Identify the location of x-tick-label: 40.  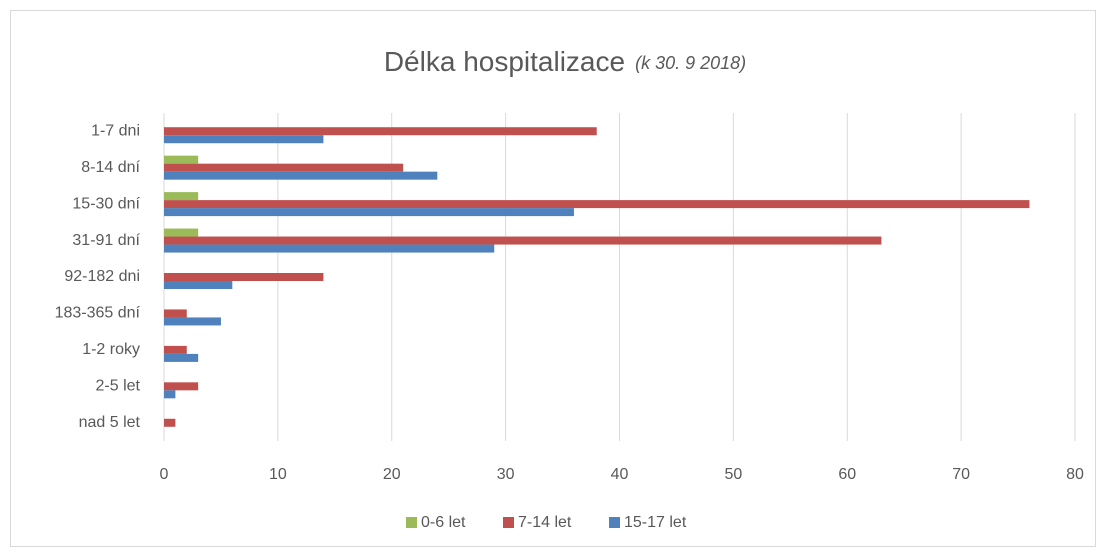
(620, 474).